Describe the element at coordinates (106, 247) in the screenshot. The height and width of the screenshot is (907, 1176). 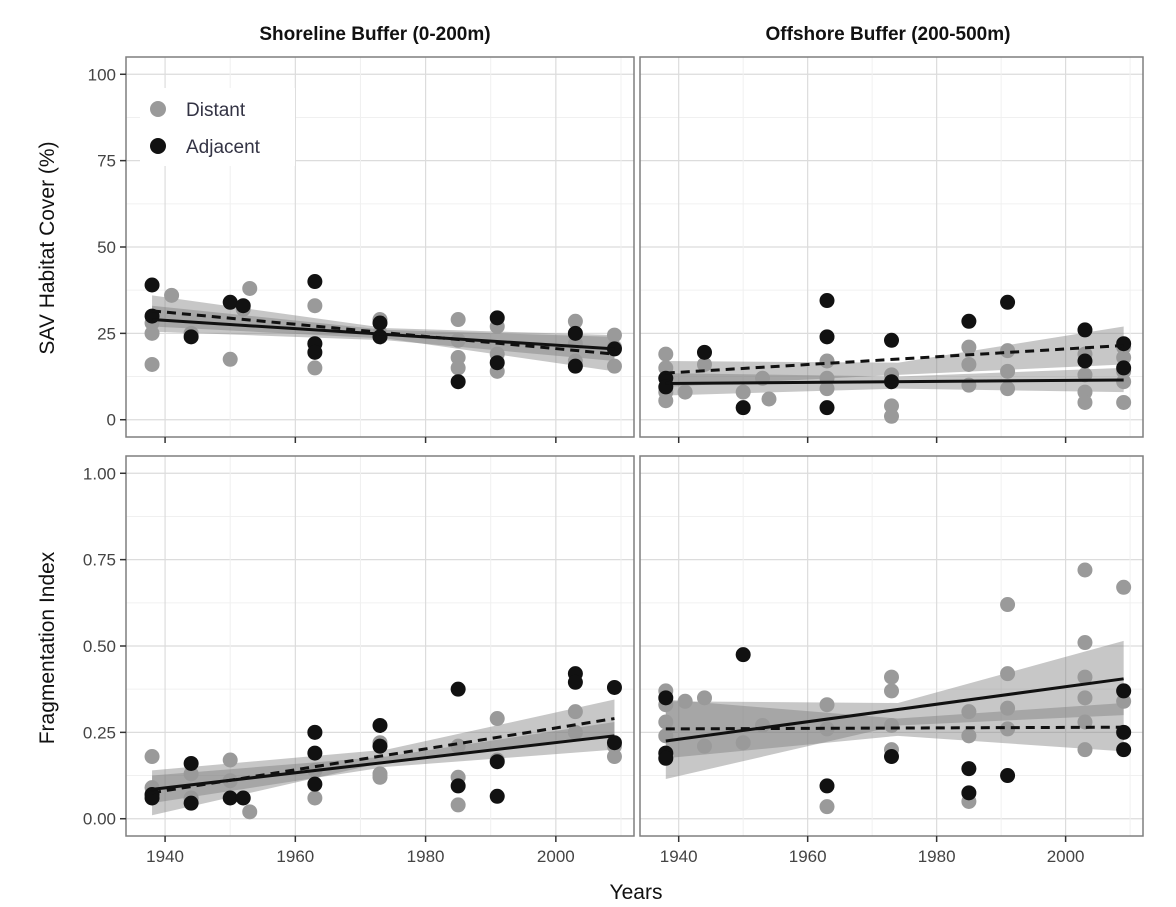
I see `y-tick-label: 50` at that location.